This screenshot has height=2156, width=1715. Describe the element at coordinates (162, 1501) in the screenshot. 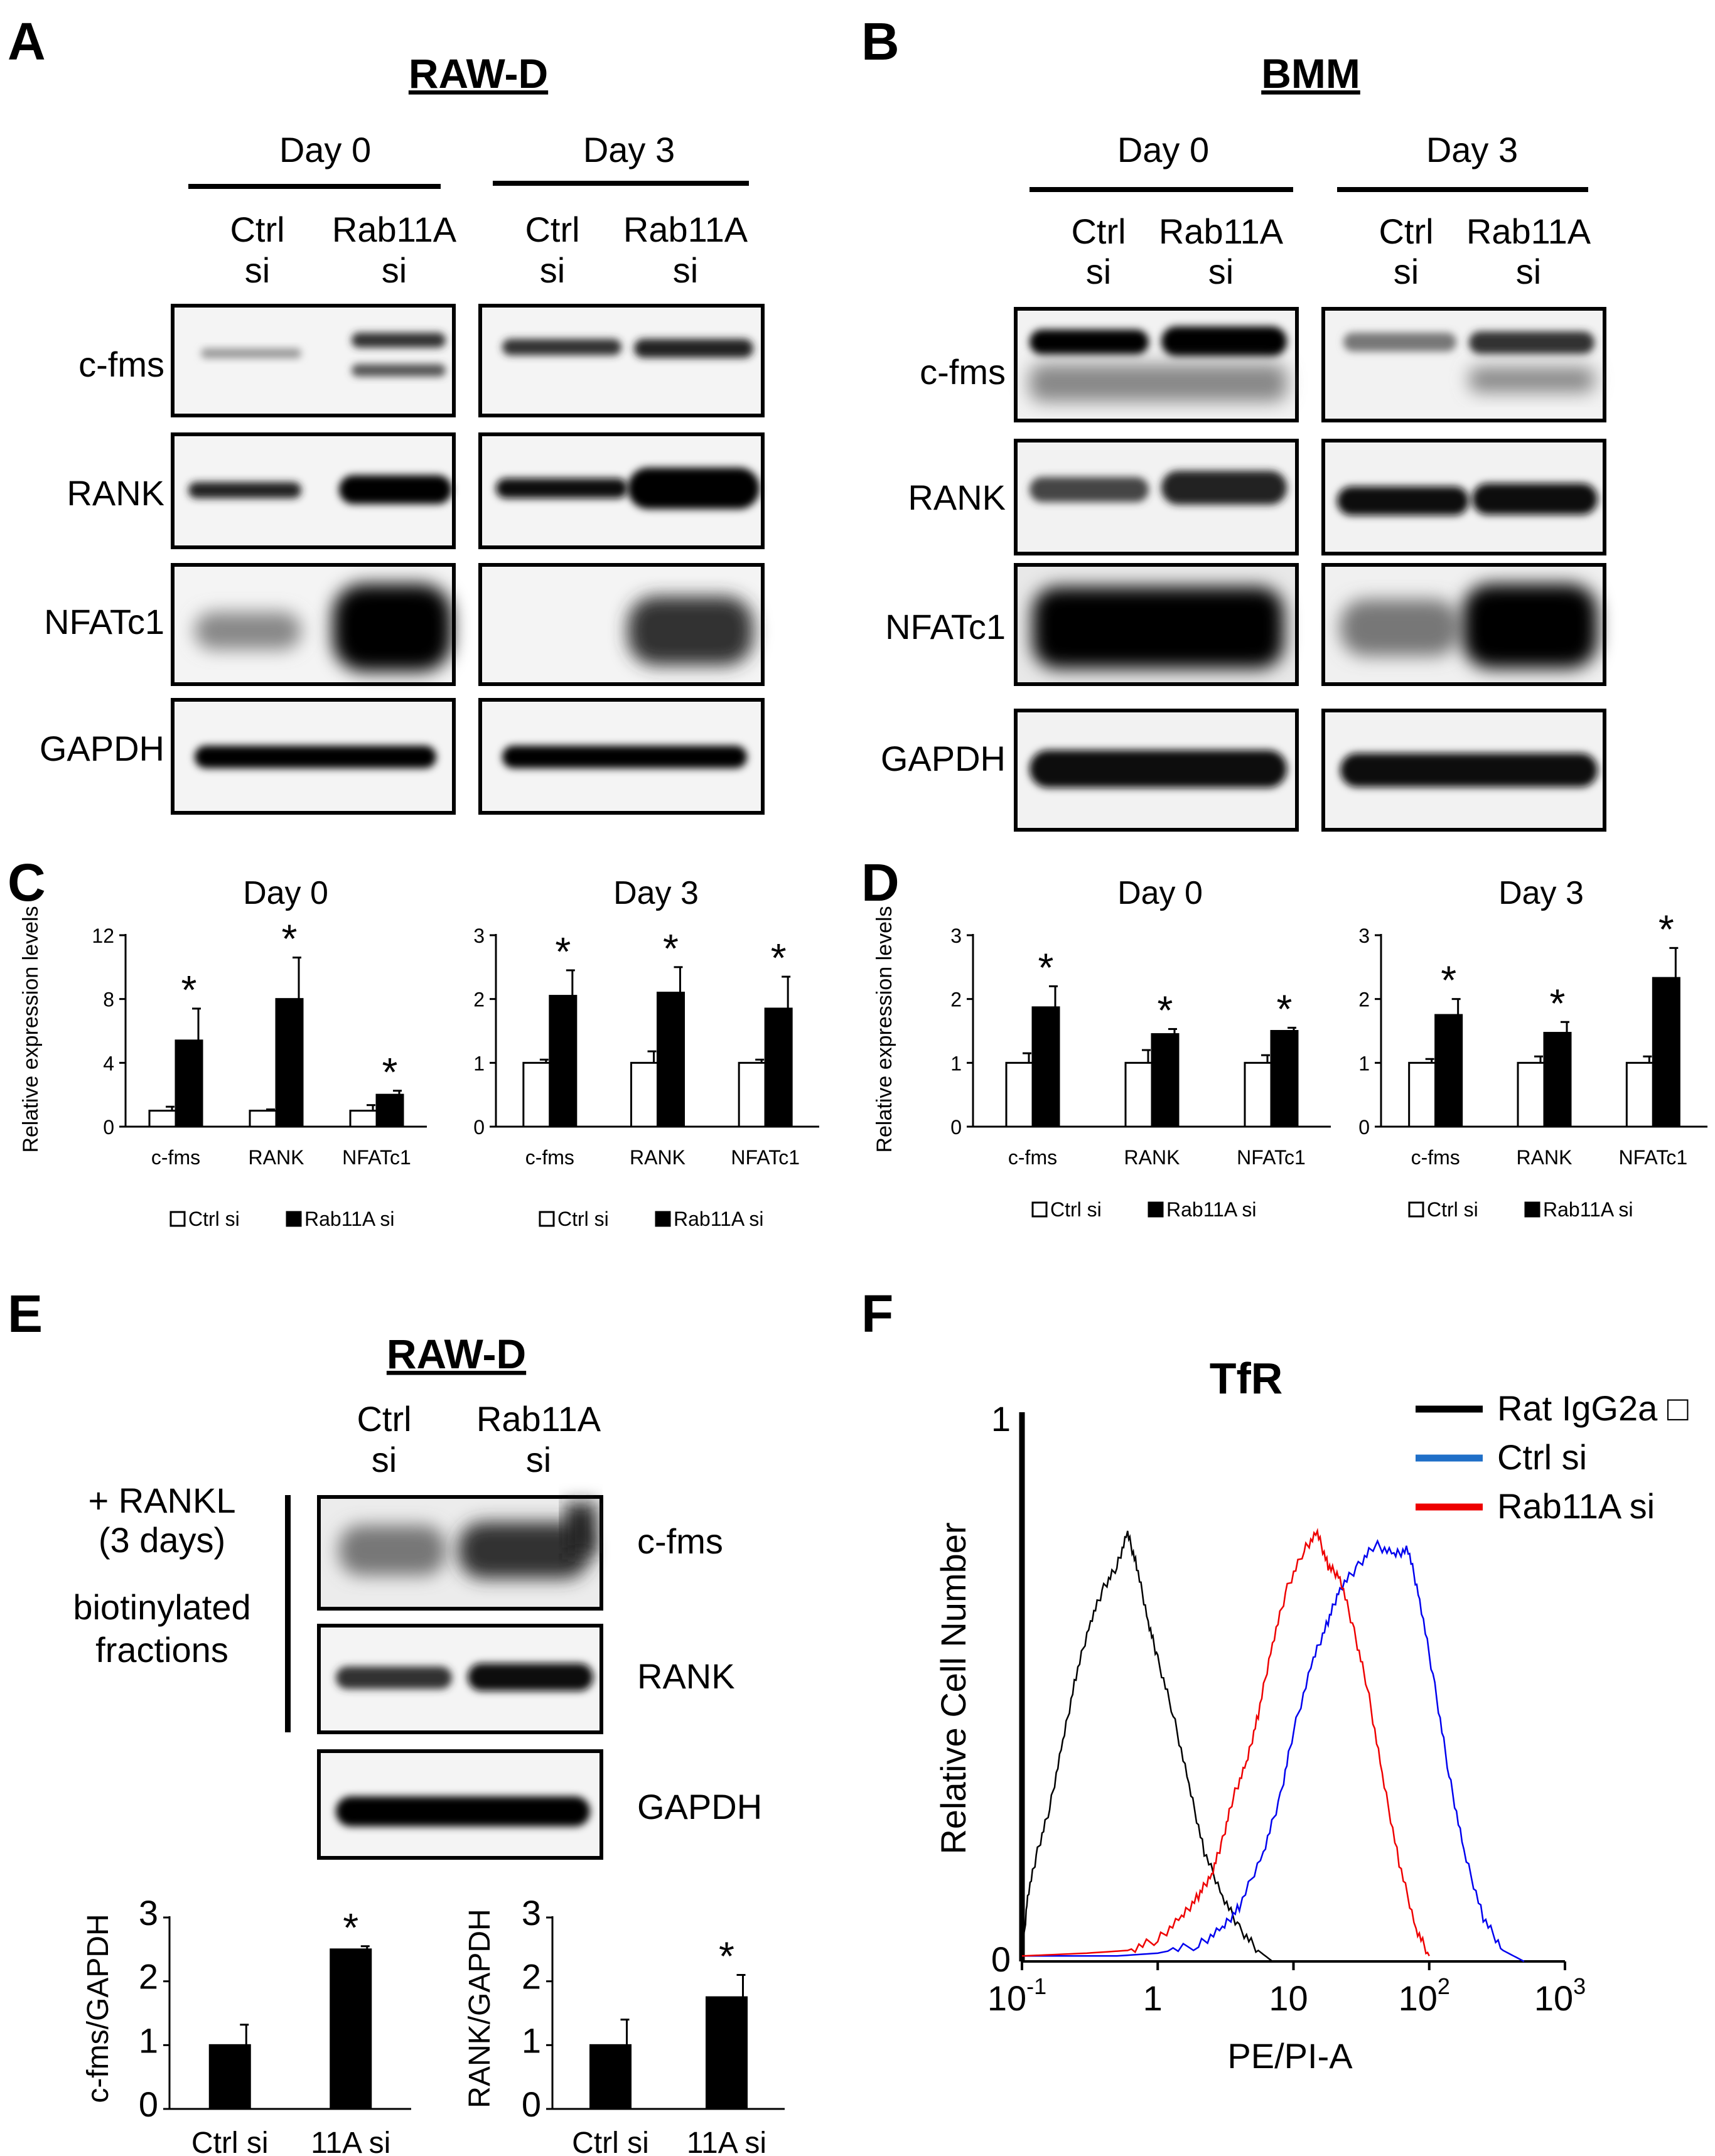

I see `panel-e-condition-1: + RANKL` at that location.